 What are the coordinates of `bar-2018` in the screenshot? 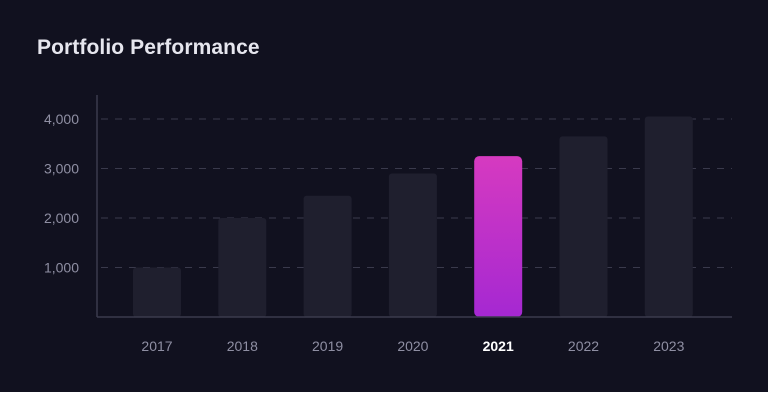 It's located at (242, 267).